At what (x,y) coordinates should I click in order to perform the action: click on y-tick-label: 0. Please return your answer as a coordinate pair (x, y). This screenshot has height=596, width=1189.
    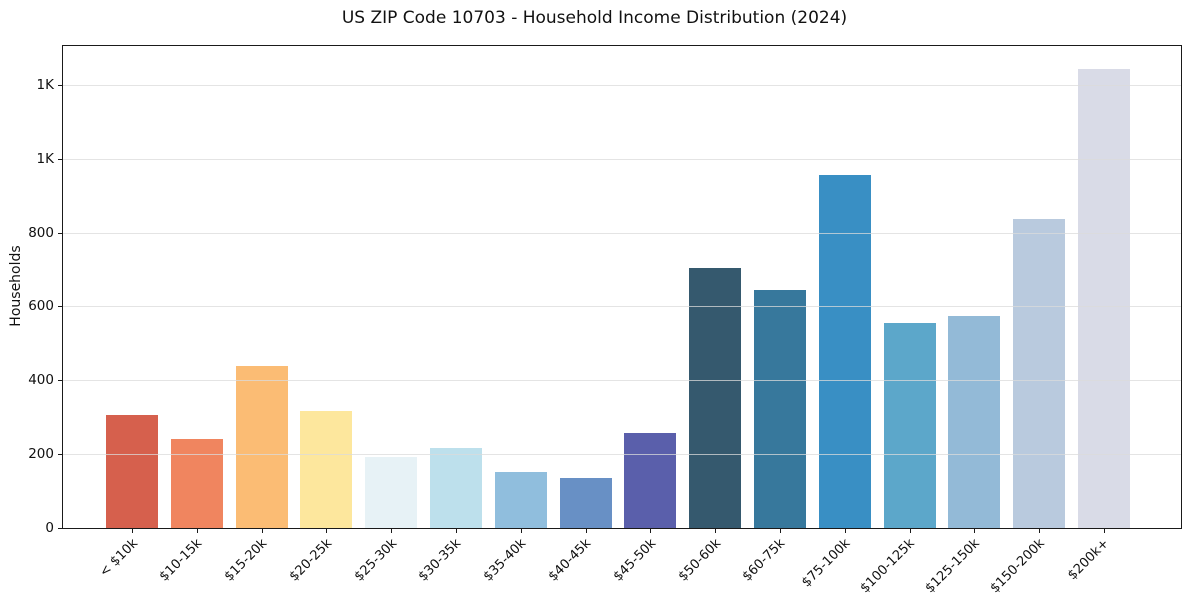
    Looking at the image, I should click on (49, 528).